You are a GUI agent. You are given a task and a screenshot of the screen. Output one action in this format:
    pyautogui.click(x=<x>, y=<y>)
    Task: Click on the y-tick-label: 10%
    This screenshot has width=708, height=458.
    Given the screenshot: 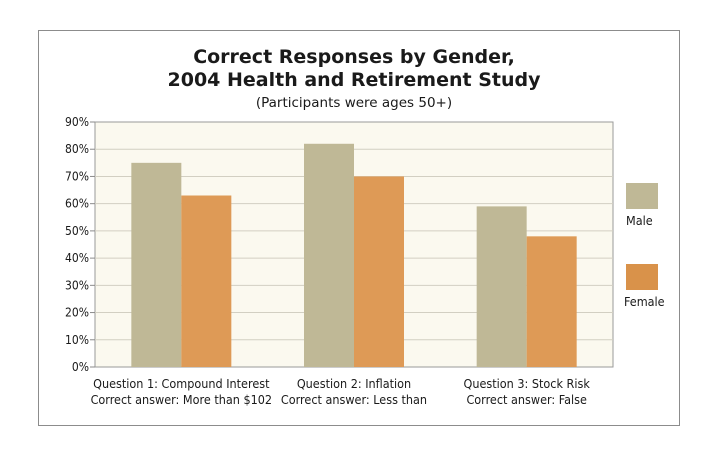 What is the action you would take?
    pyautogui.click(x=77, y=340)
    